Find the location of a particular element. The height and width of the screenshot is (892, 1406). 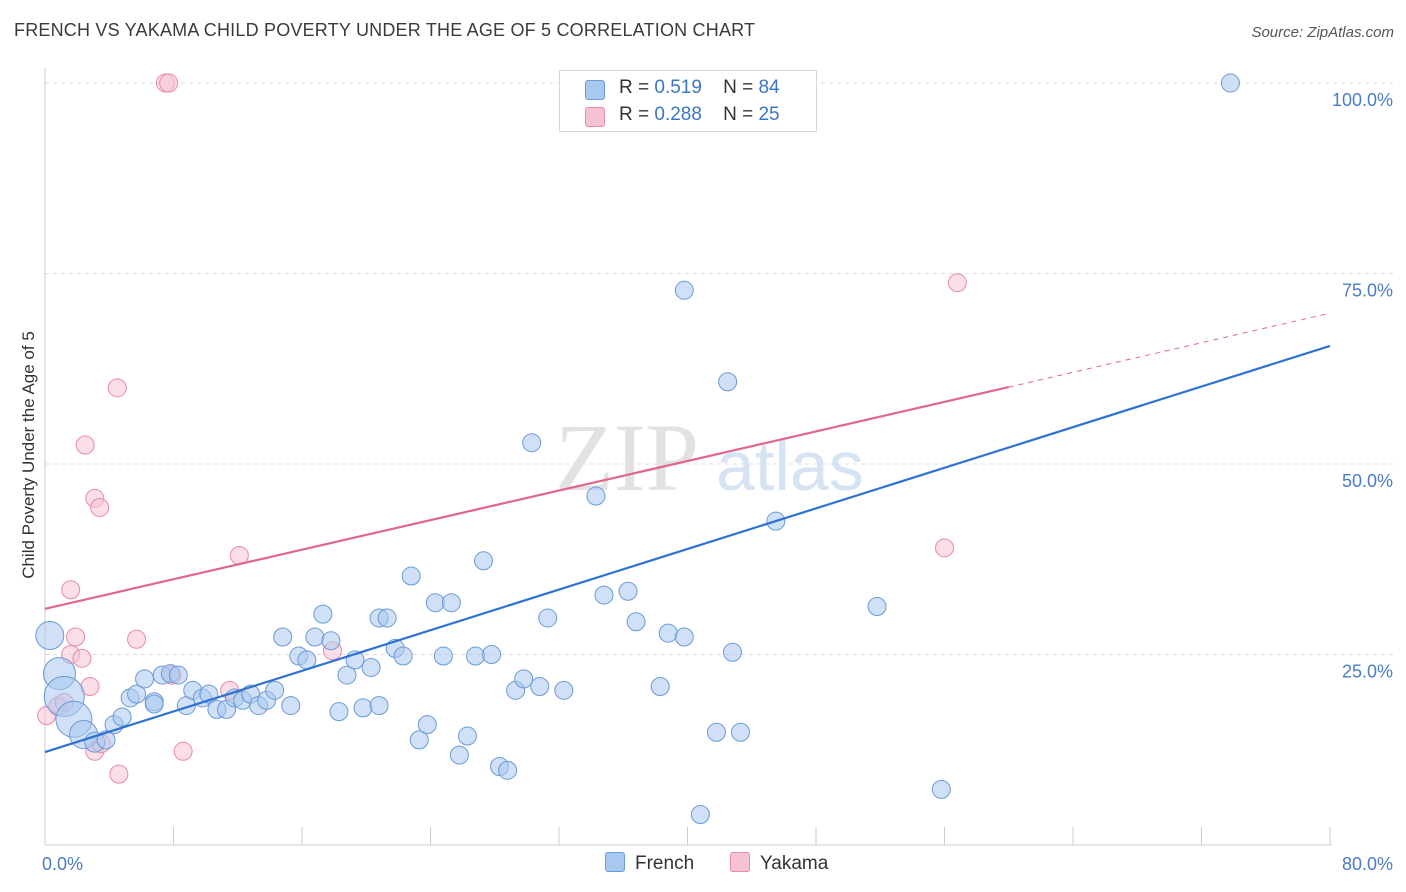

x-tick-label: 80.0% is located at coordinates (1367, 864).